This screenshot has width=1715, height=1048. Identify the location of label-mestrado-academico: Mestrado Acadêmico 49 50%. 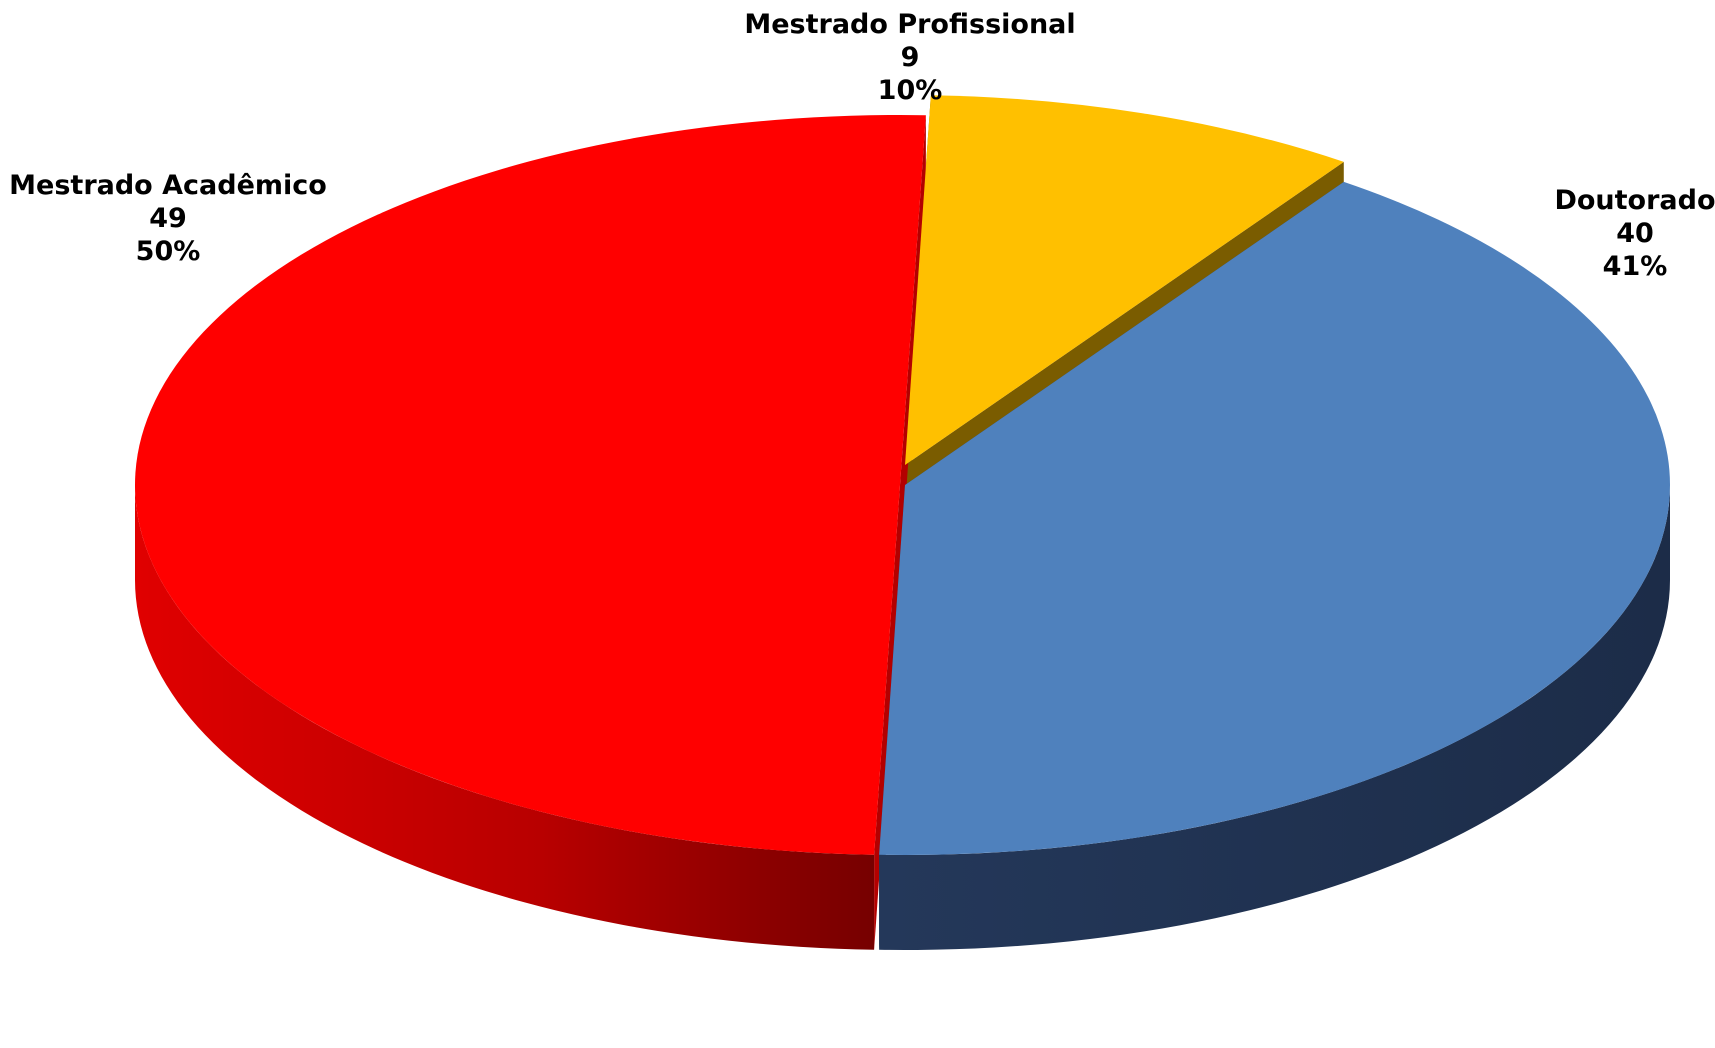
(168, 218).